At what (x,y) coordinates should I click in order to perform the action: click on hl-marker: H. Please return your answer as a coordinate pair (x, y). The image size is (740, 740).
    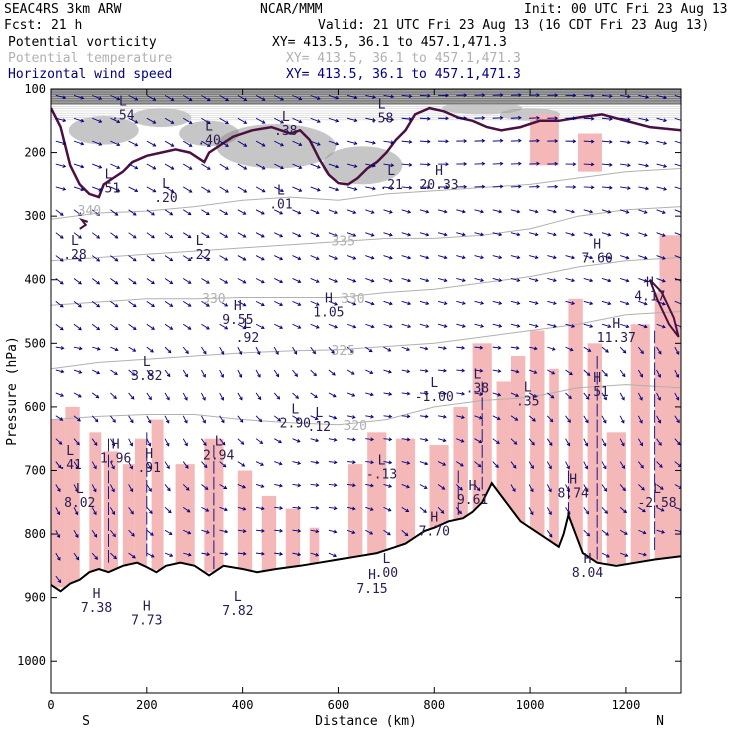
    Looking at the image, I should click on (116, 445).